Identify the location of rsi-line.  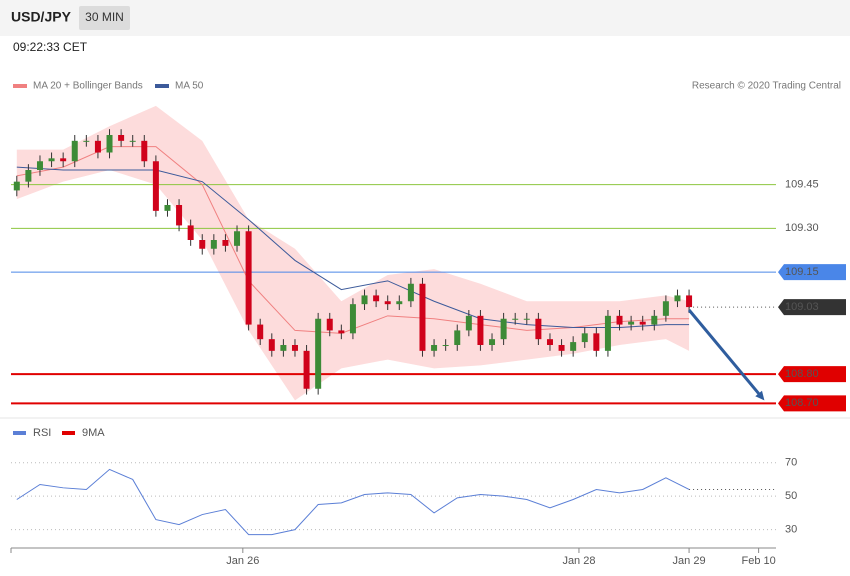
(353, 502).